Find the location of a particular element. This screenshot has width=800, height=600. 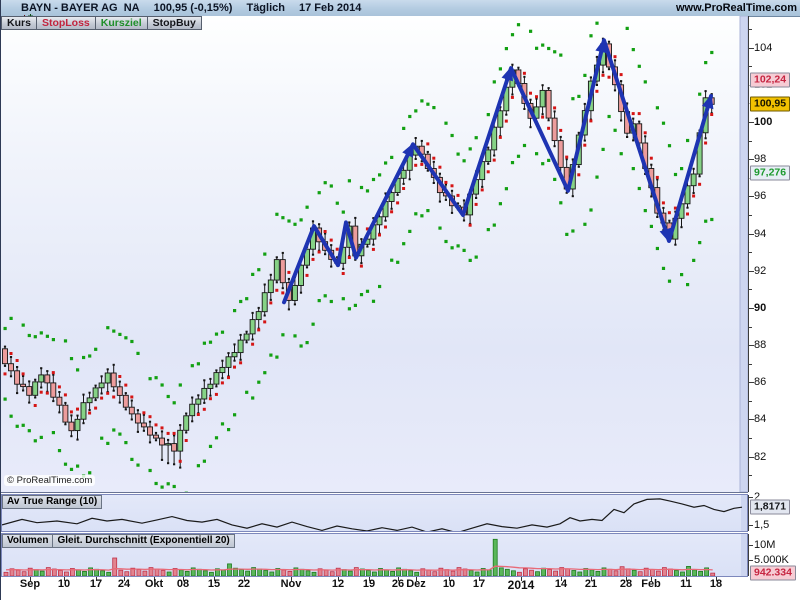

price-axis-label: 86 is located at coordinates (760, 382).